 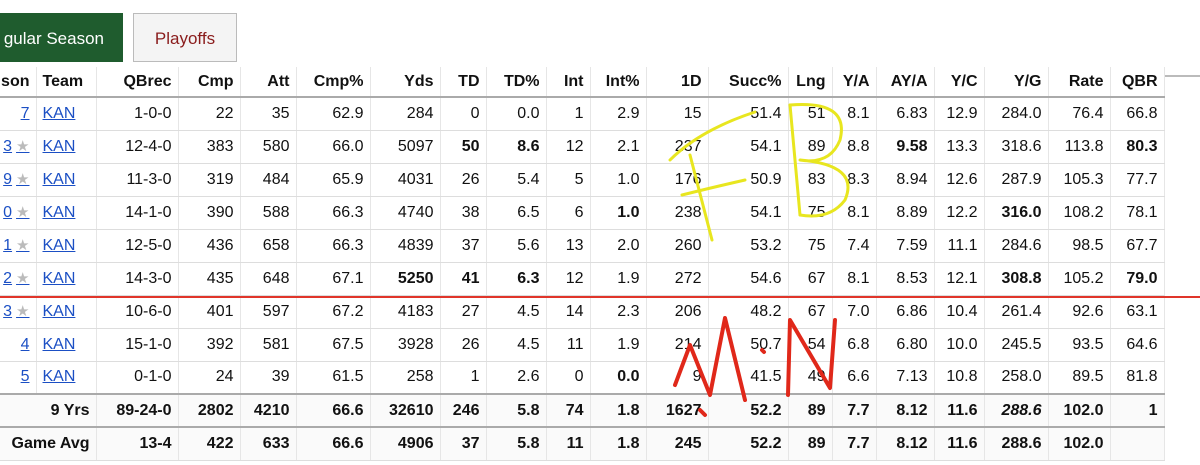 I want to click on stat-cell: 435, so click(x=209, y=279).